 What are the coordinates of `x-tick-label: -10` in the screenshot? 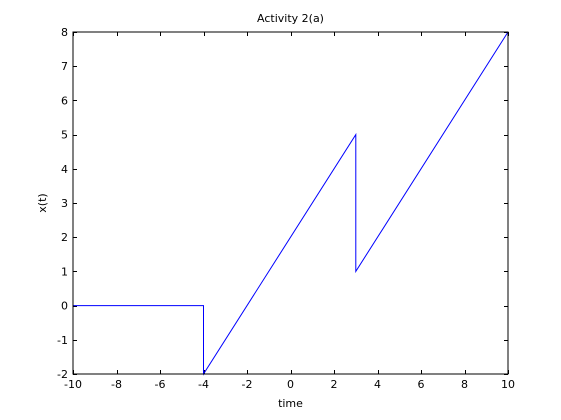 It's located at (73, 384).